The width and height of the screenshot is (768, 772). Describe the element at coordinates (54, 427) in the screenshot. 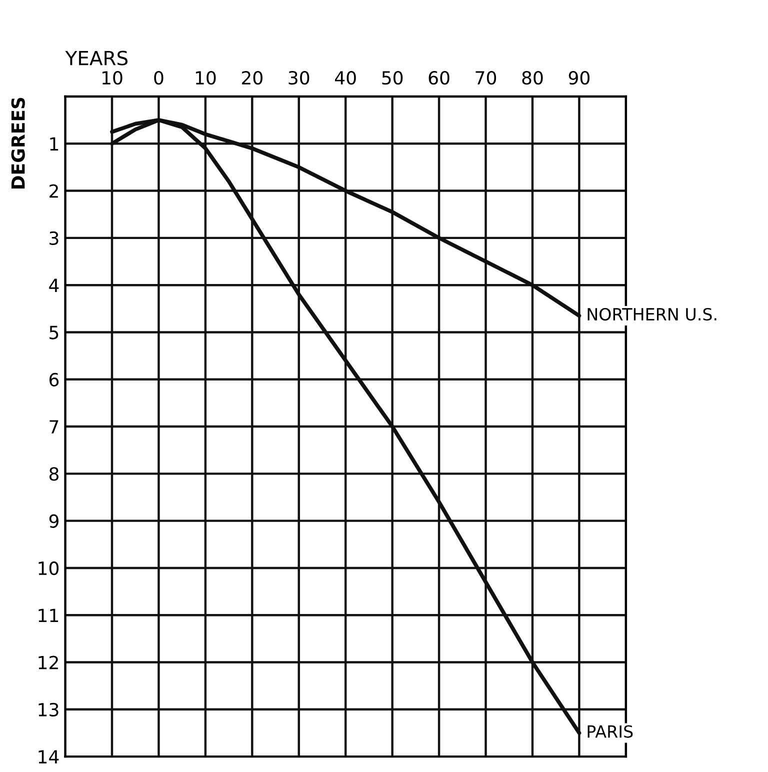

I see `y-tick-label: 7` at that location.